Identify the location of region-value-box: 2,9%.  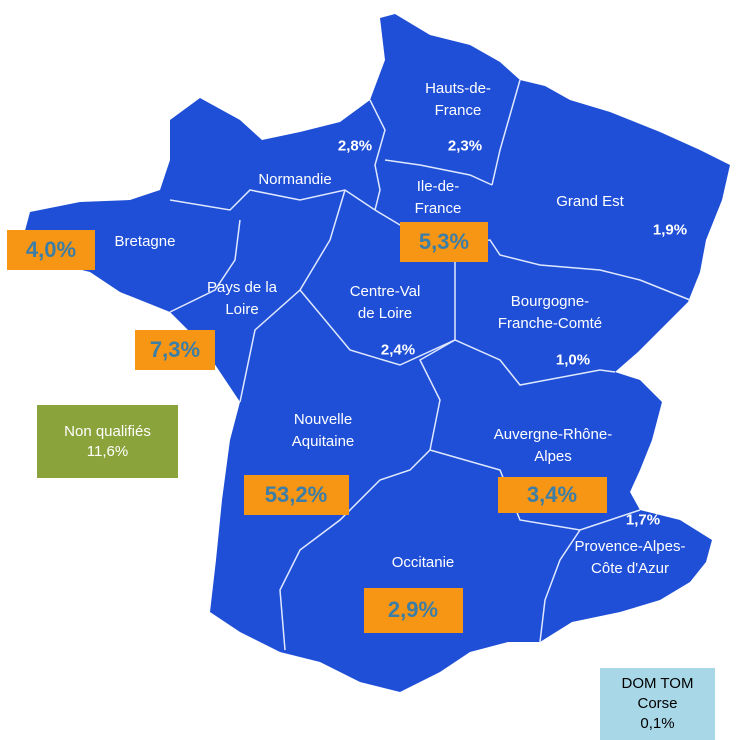
(413, 610).